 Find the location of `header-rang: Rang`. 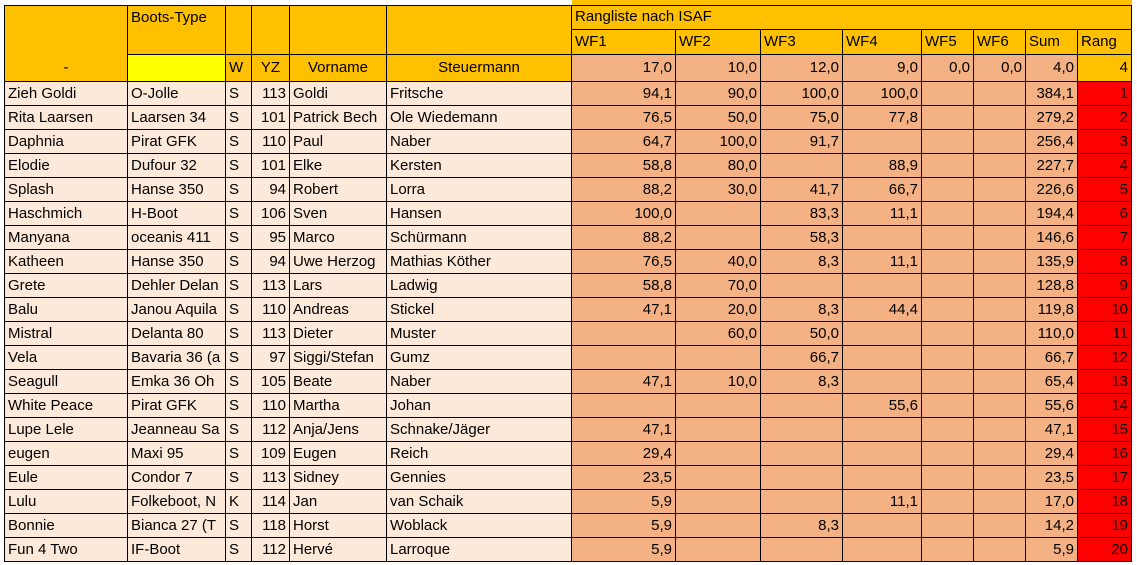

header-rang: Rang is located at coordinates (1104, 42).